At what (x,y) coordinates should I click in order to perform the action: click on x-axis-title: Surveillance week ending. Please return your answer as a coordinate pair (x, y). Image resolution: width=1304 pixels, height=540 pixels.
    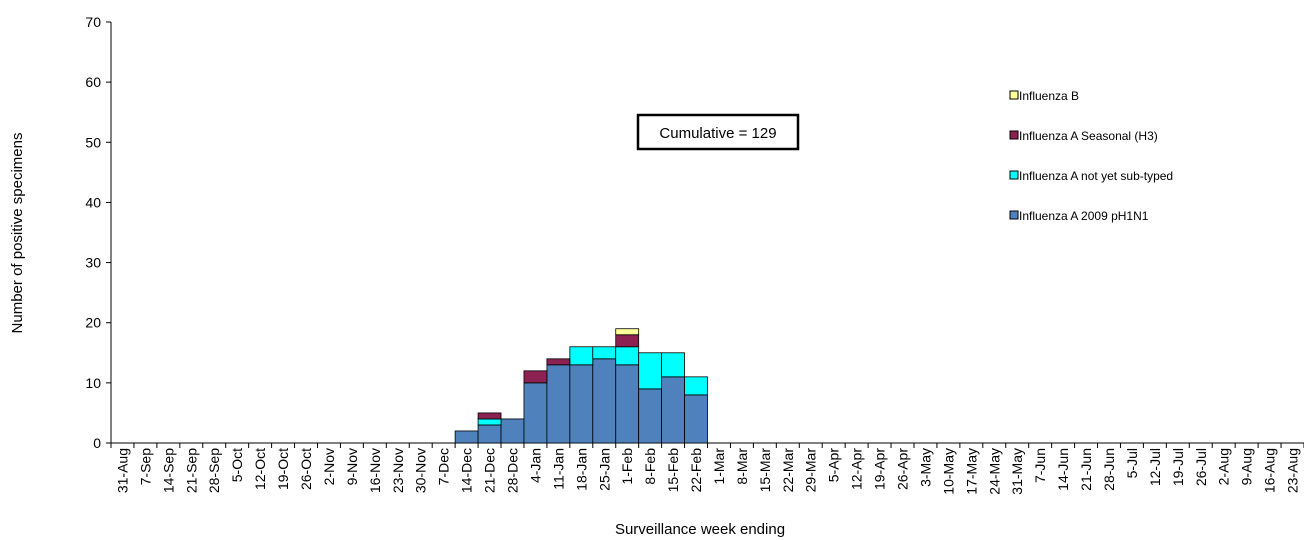
    Looking at the image, I should click on (700, 529).